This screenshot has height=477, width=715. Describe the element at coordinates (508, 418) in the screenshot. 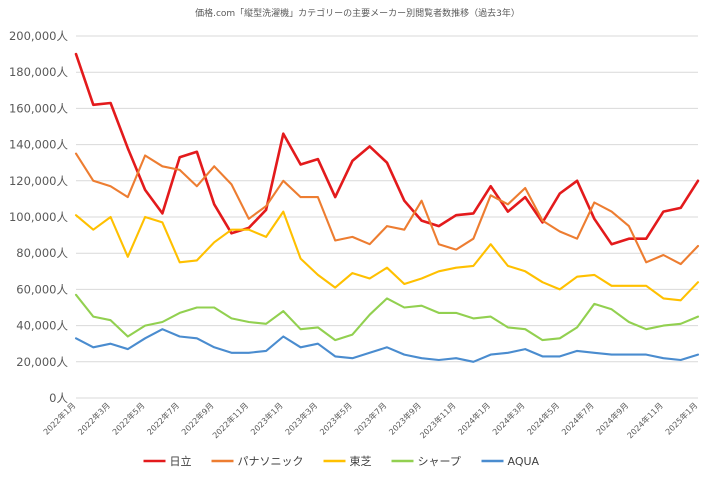

I see `x-tick-label: 2024年3月` at that location.